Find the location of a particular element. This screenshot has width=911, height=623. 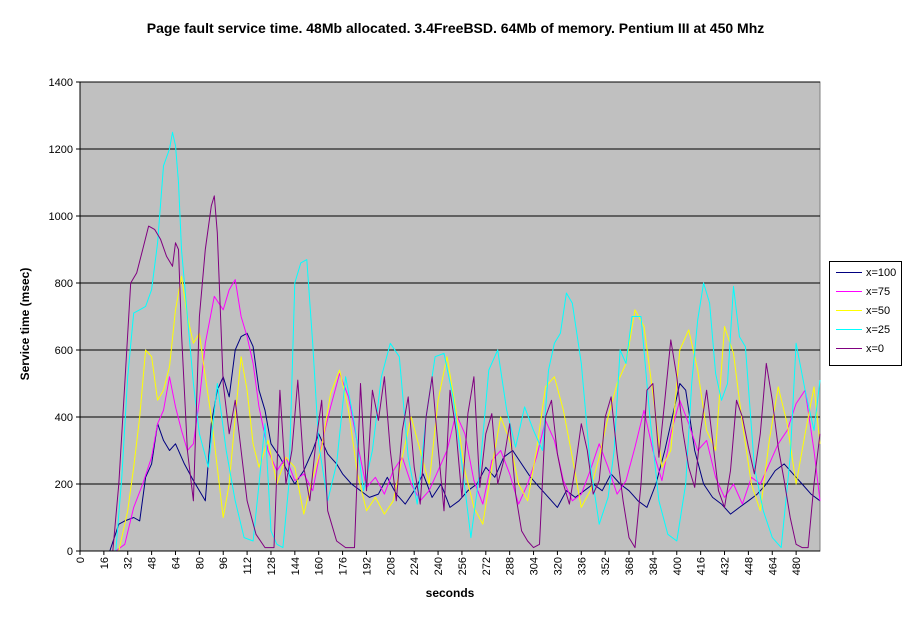

x-axis-title: seconds is located at coordinates (450, 593).